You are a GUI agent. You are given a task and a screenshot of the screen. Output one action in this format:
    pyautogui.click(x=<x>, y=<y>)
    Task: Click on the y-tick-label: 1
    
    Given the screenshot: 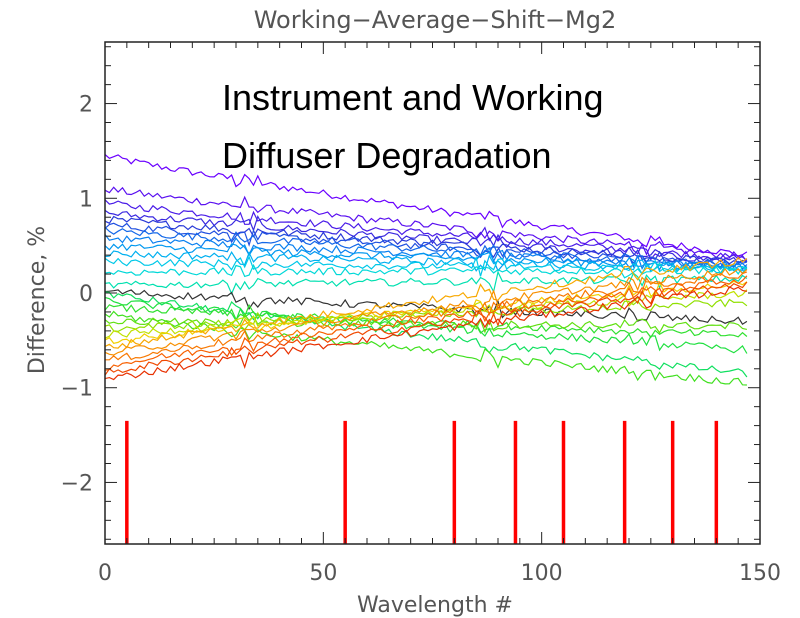 What is the action you would take?
    pyautogui.click(x=86, y=199)
    